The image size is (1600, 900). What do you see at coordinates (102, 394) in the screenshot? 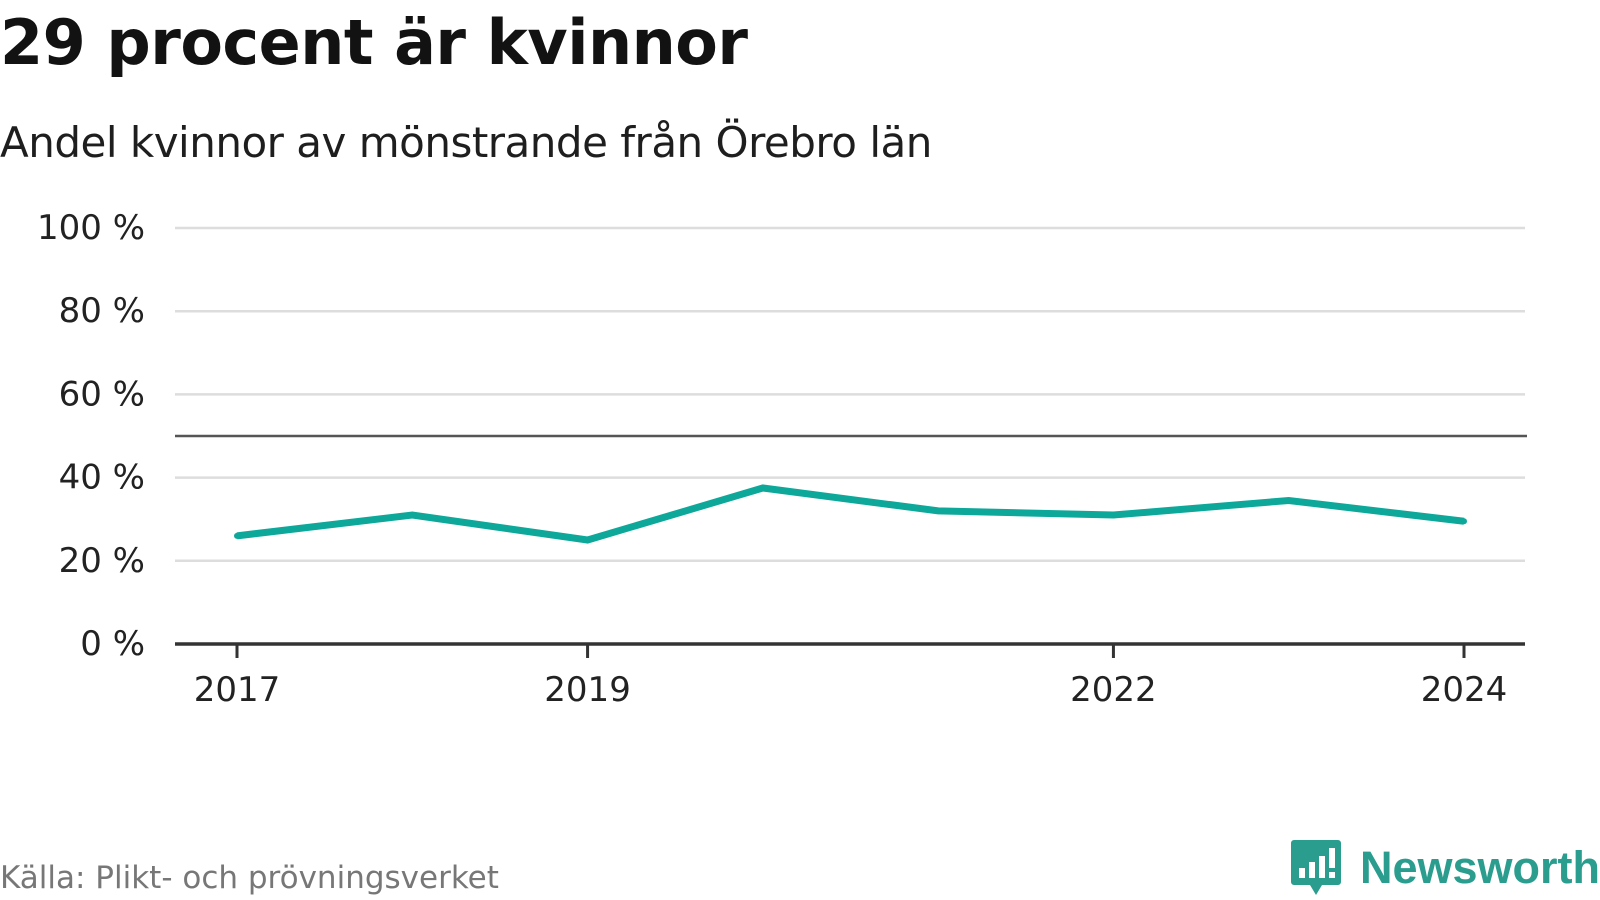
I see `y-tick-label: 60 %` at bounding box center [102, 394].